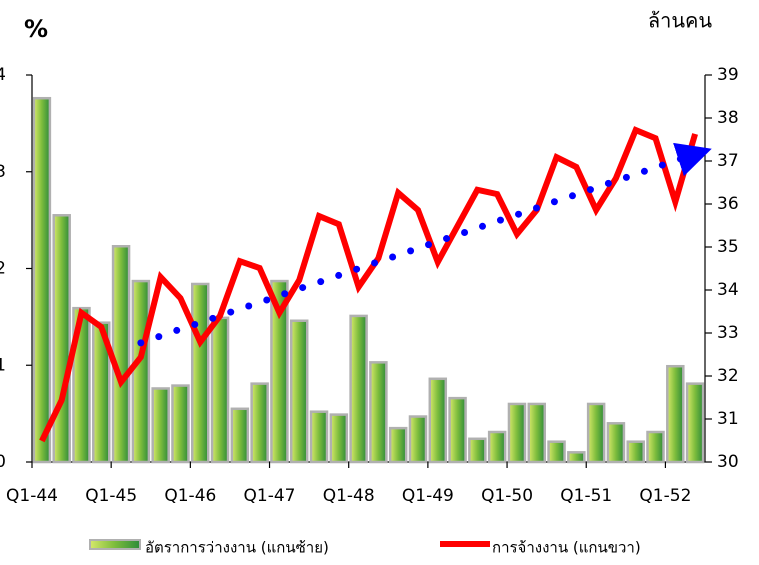 This screenshot has height=565, width=759. Describe the element at coordinates (728, 376) in the screenshot. I see `y2-tick-label: 32` at that location.